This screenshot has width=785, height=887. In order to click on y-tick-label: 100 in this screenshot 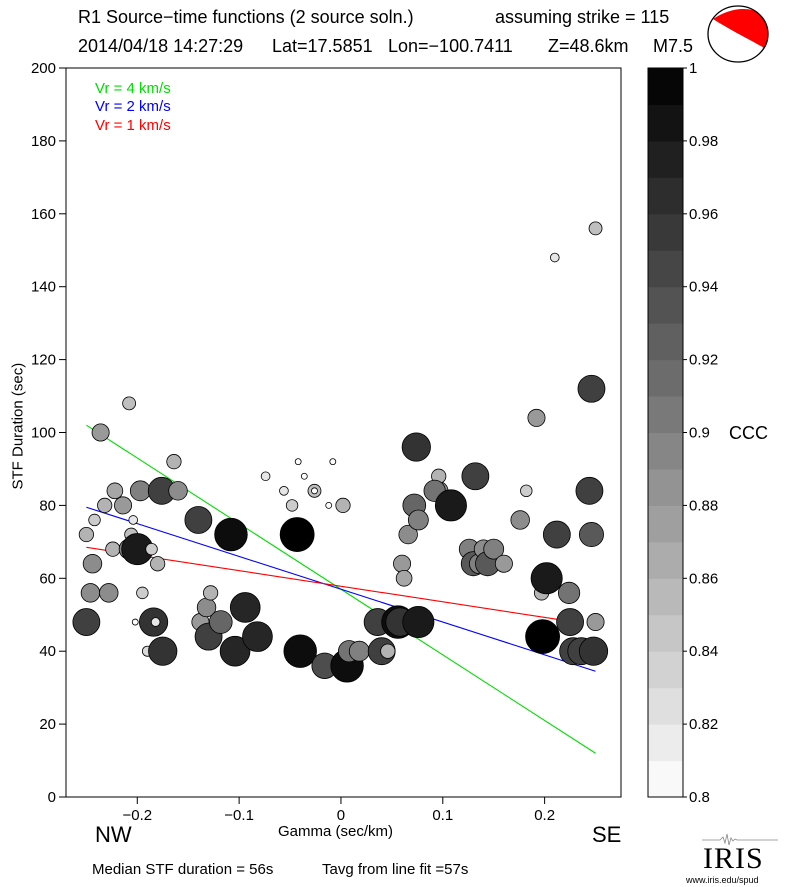, I will do `click(43, 433)`.